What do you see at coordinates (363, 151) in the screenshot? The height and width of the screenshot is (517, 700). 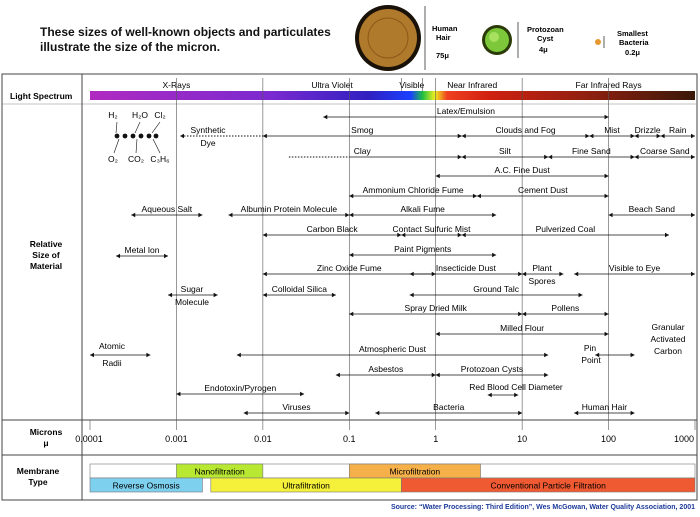 I see `material-clay: Clay` at bounding box center [363, 151].